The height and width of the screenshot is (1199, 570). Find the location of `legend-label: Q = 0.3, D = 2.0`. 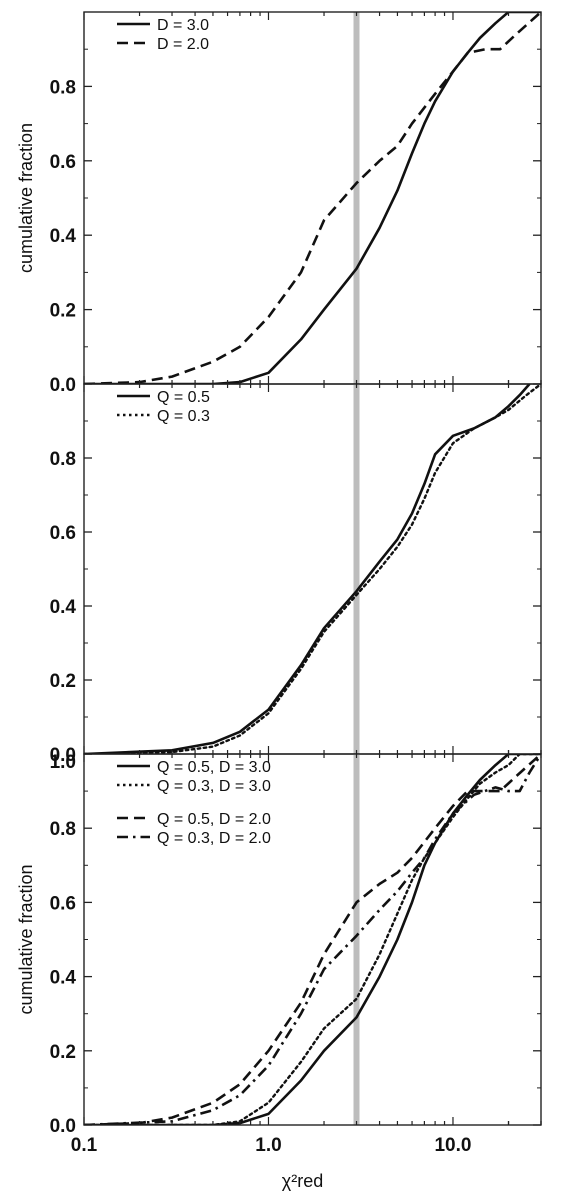

legend-label: Q = 0.3, D = 2.0 is located at coordinates (214, 838).